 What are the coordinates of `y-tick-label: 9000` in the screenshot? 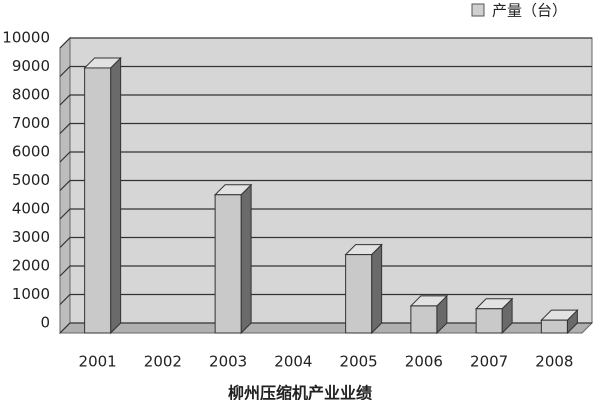 It's located at (31, 66).